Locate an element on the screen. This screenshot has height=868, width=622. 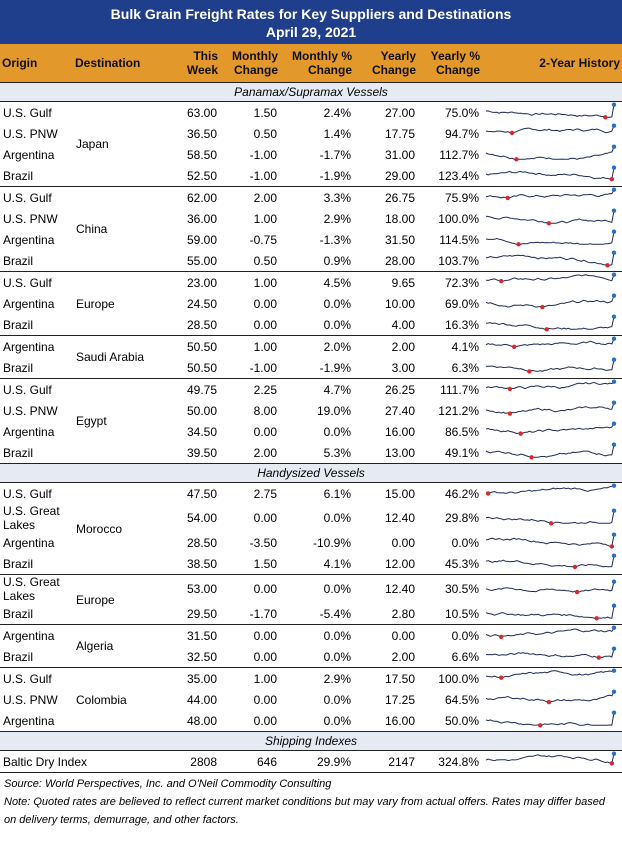
value-cell: 100.0% is located at coordinates (458, 218).